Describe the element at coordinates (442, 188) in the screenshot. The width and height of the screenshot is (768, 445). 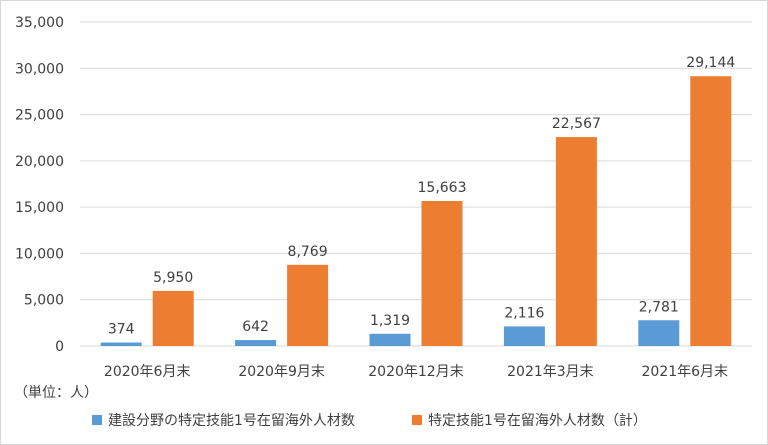
I see `data-label: 15,663` at that location.